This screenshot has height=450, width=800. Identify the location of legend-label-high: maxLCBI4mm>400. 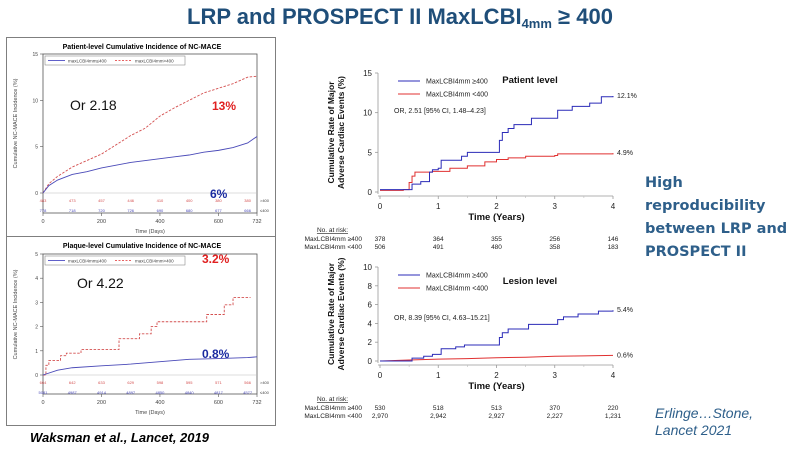
(154, 261).